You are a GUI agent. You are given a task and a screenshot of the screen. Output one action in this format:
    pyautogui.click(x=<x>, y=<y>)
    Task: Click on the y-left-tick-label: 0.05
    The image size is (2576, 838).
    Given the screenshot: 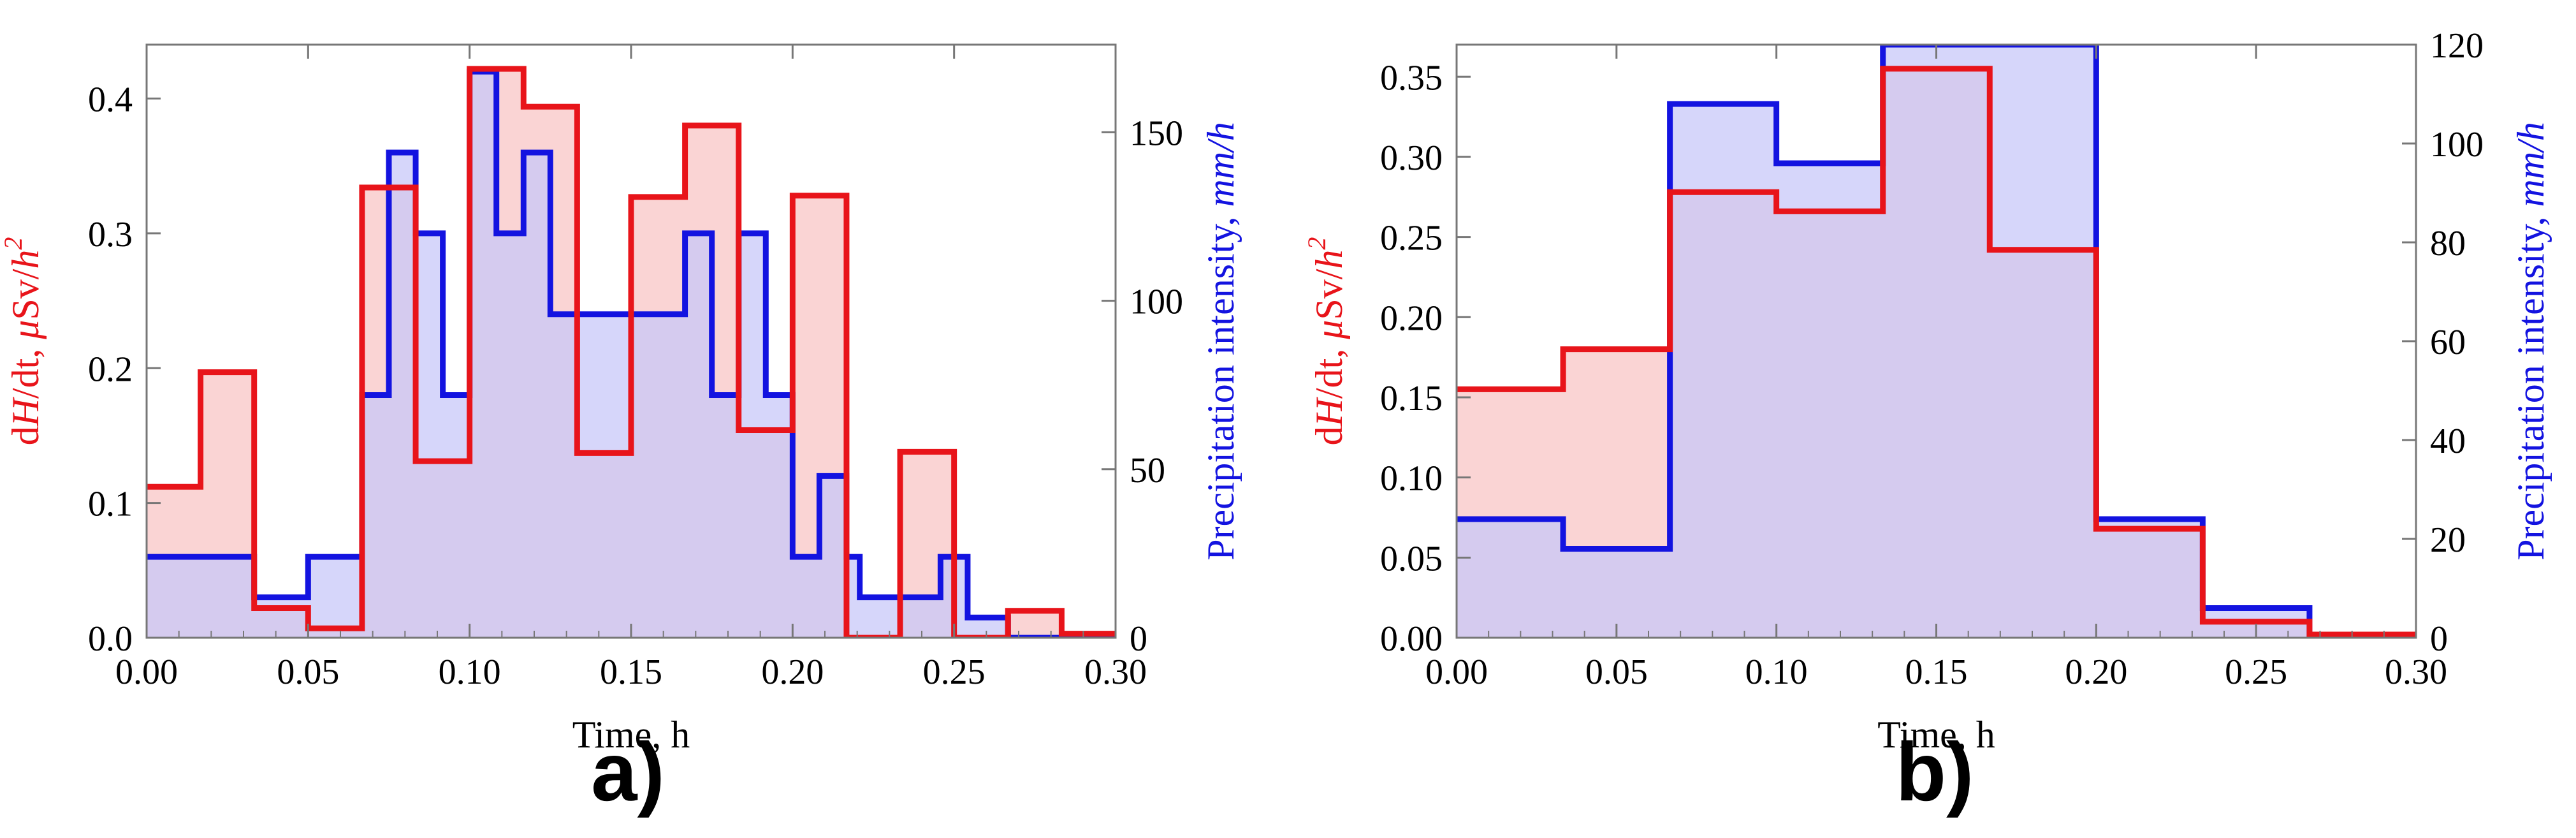 What is the action you would take?
    pyautogui.click(x=1411, y=558)
    